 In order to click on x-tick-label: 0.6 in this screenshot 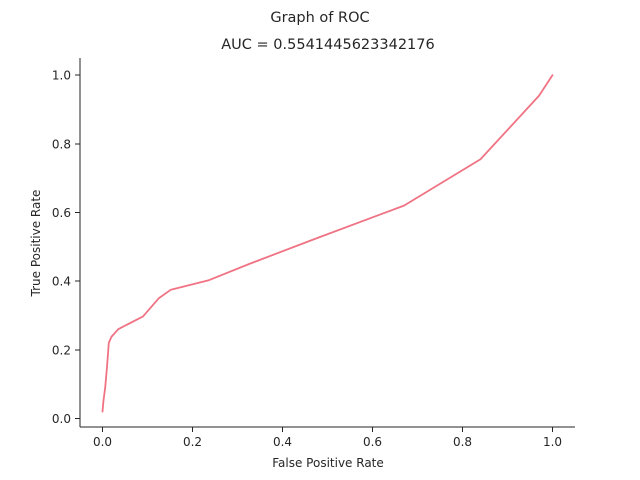, I will do `click(372, 442)`.